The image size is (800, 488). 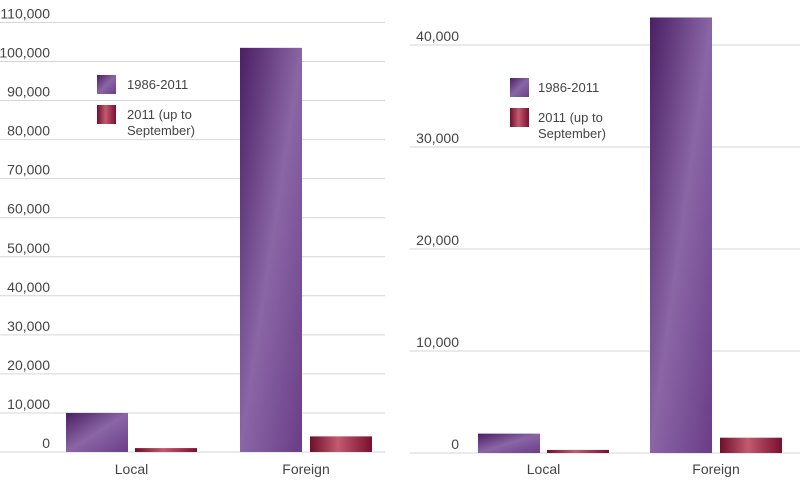 What do you see at coordinates (28, 92) in the screenshot?
I see `y-tick-label-left-9: 90,000` at bounding box center [28, 92].